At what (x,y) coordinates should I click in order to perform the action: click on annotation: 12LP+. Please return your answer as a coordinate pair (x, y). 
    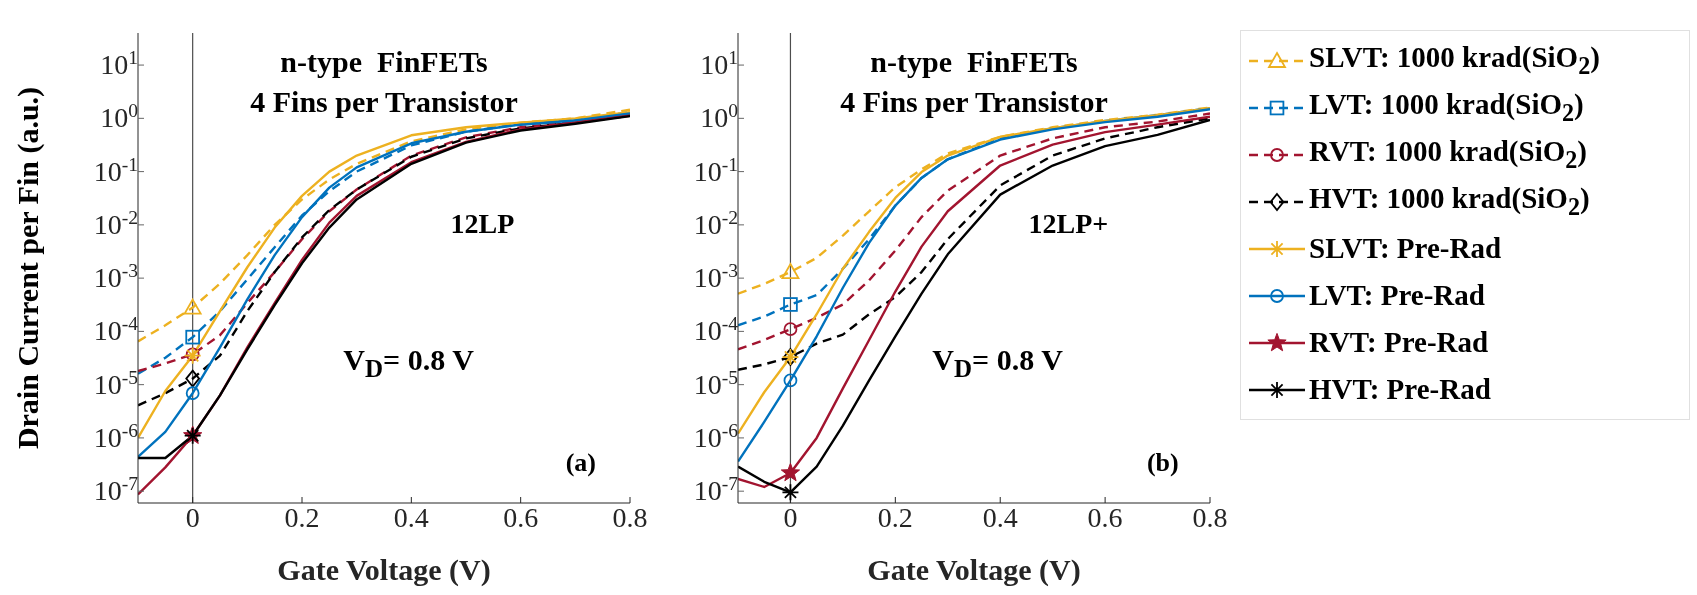
    Looking at the image, I should click on (1068, 224).